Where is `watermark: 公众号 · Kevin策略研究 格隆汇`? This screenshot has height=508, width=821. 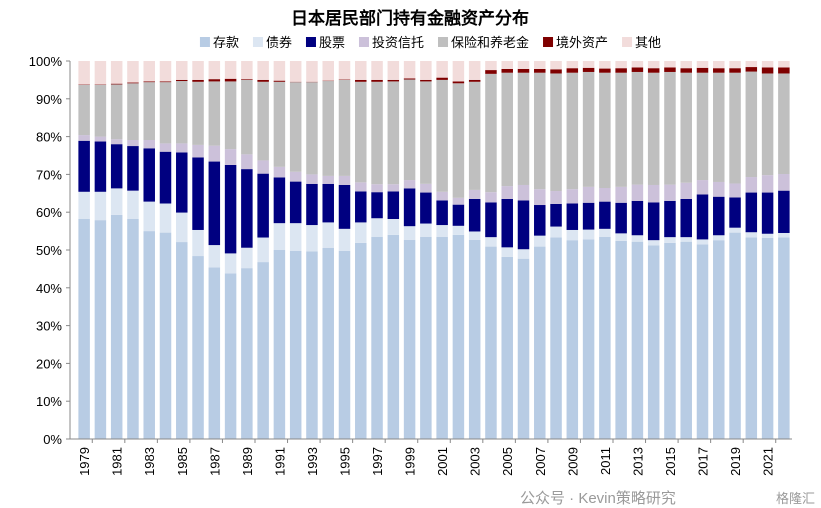
watermark: 公众号 · Kevin策略研究 格隆汇 is located at coordinates (667, 498).